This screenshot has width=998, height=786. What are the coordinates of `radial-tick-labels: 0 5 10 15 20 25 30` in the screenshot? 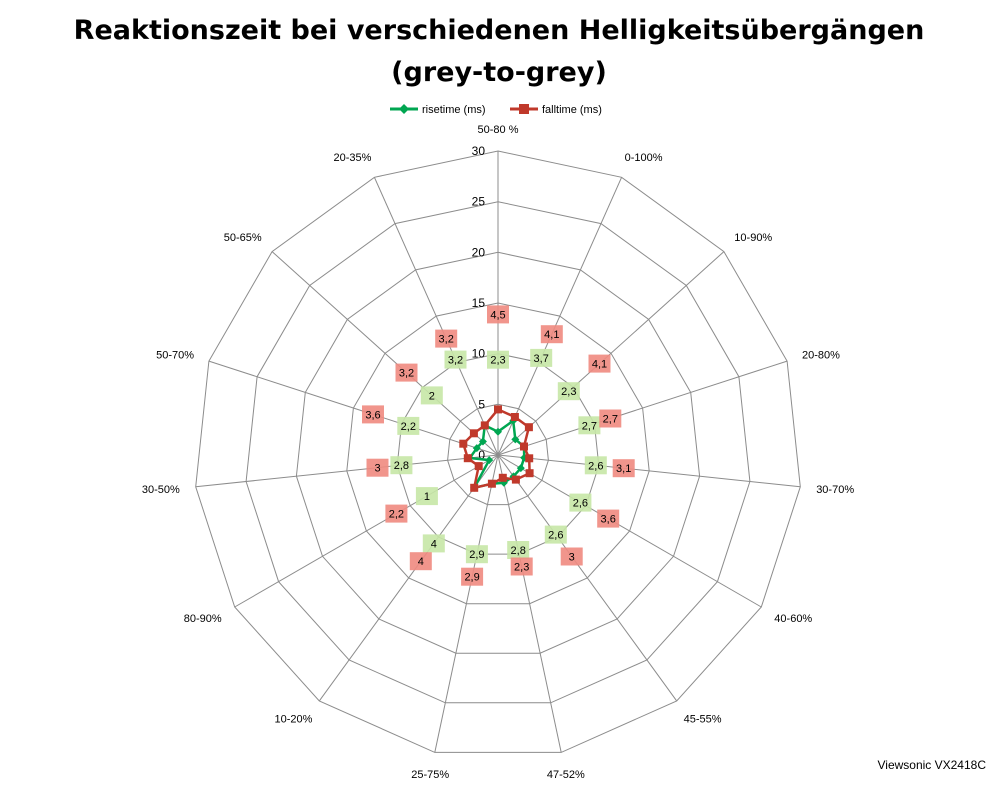 It's located at (479, 303).